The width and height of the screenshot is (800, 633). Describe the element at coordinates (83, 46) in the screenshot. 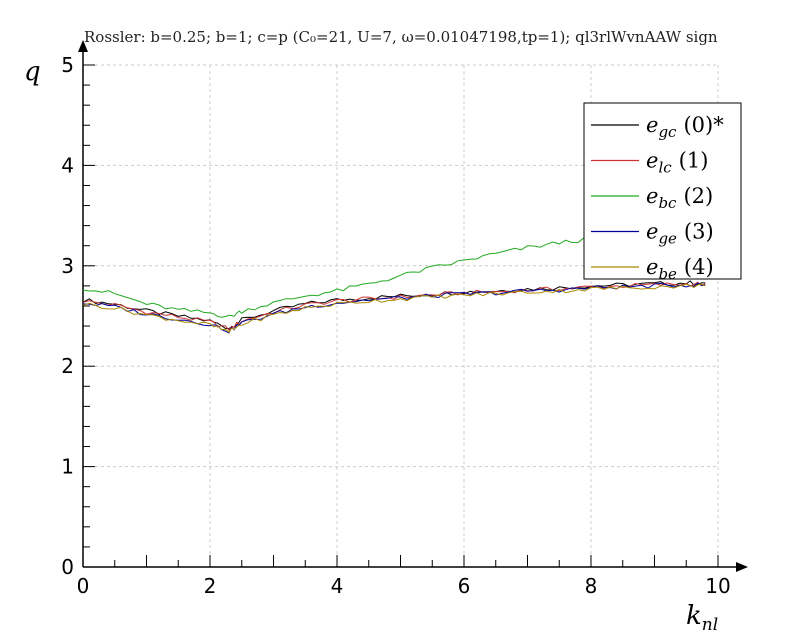

I see `y-axis-arrow` at that location.